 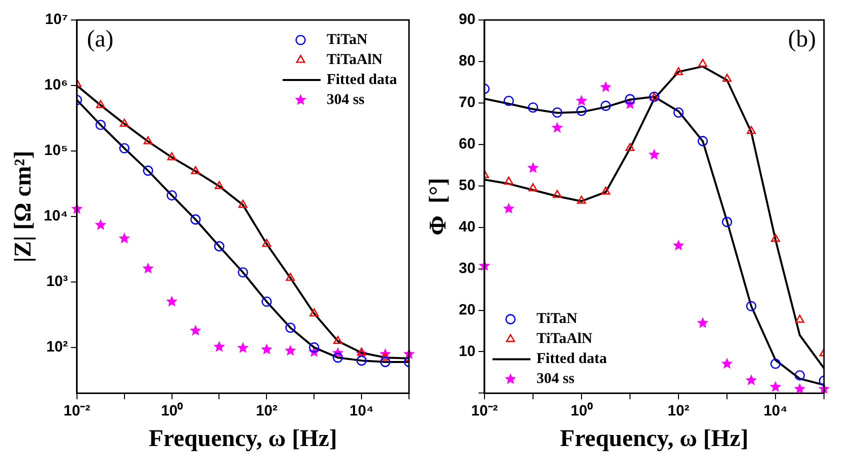 What do you see at coordinates (23, 206) in the screenshot?
I see `y-axis-title: |Z| [Ω cm²]` at bounding box center [23, 206].